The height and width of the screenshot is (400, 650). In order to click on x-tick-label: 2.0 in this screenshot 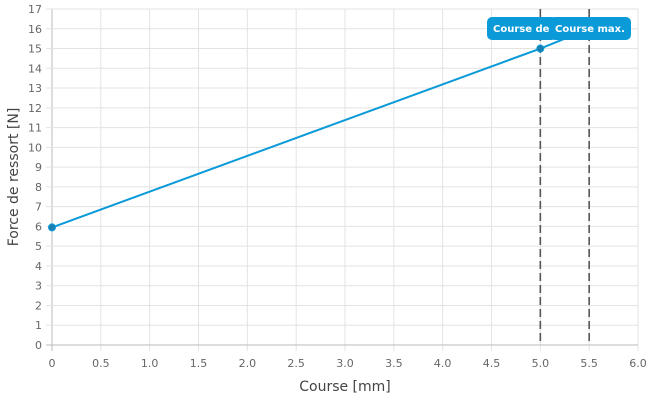, I will do `click(248, 363)`.